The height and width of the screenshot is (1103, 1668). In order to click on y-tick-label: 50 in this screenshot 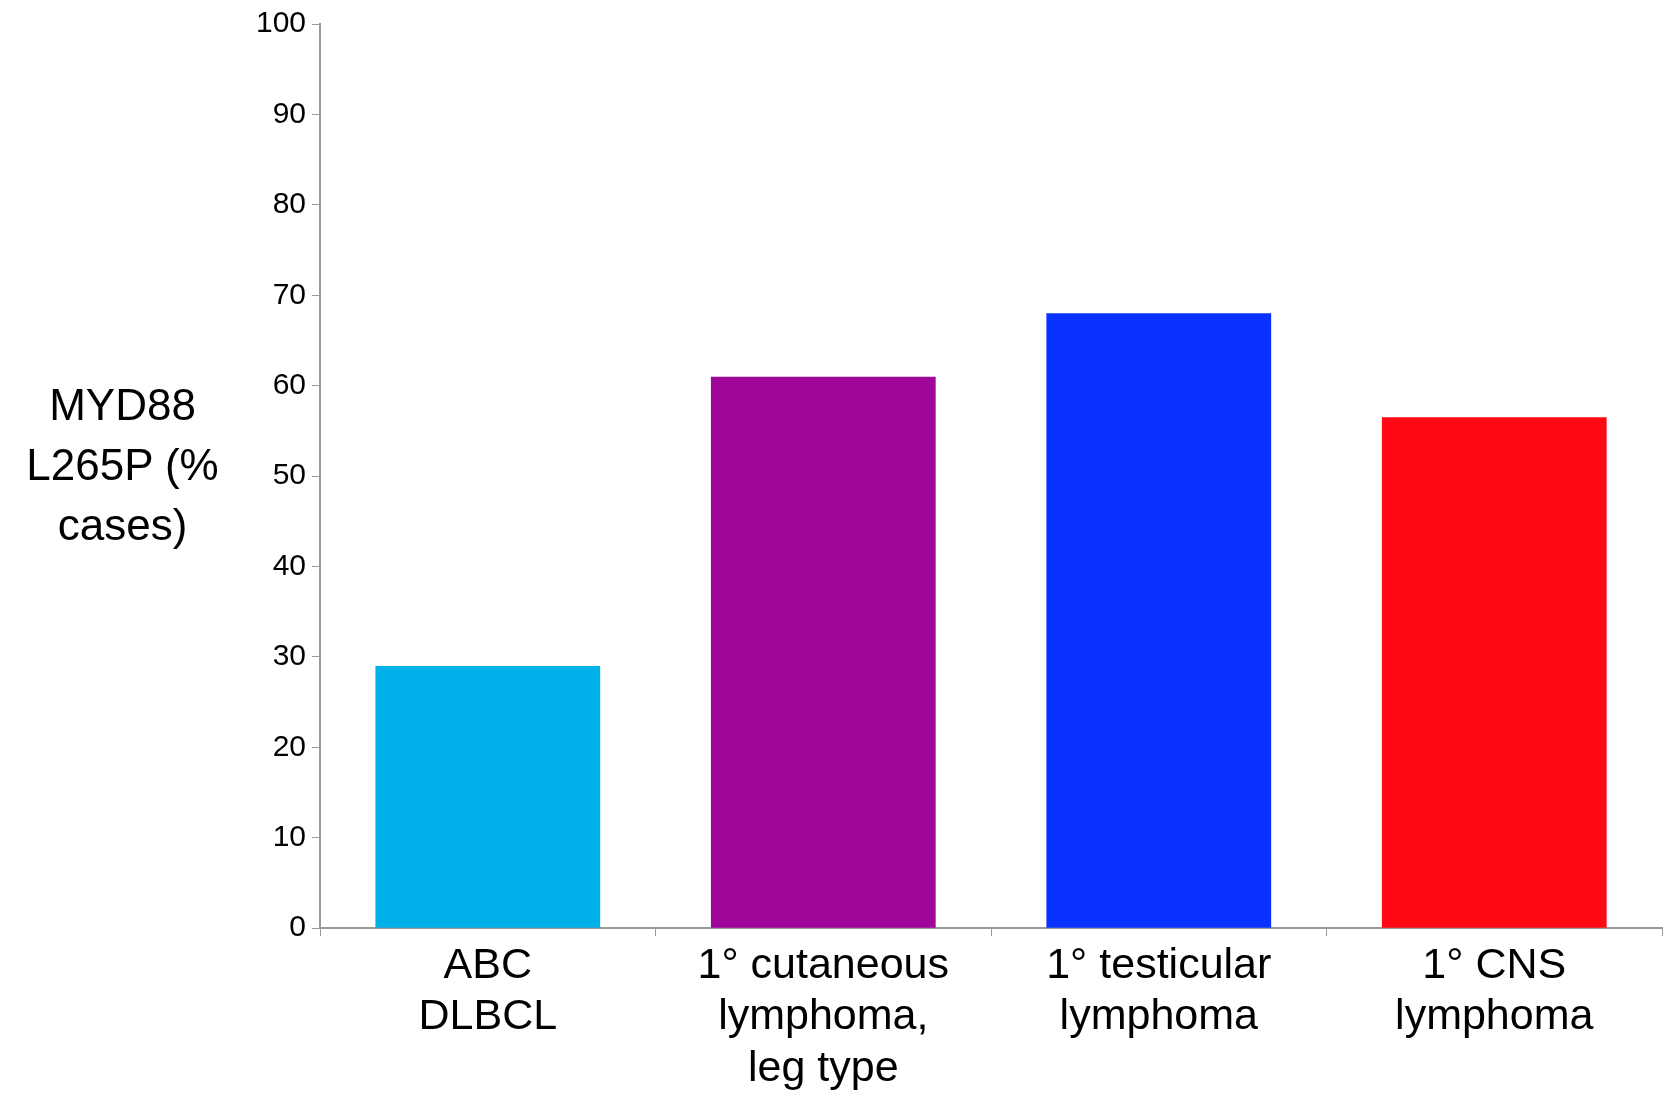, I will do `click(289, 474)`.